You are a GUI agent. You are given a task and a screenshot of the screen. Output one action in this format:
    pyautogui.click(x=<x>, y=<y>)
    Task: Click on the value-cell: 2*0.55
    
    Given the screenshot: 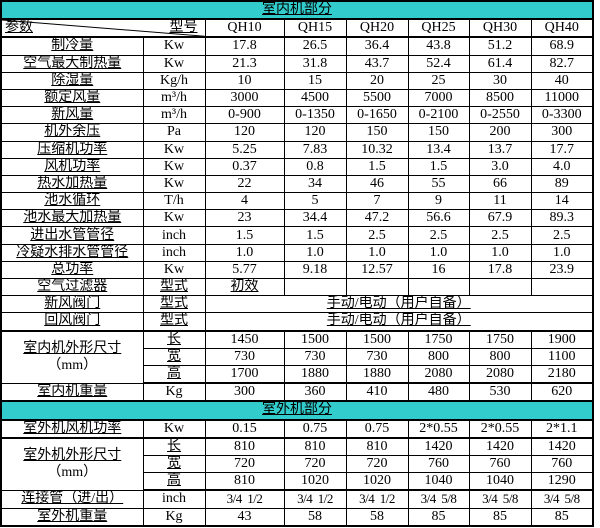 What is the action you would take?
    pyautogui.click(x=438, y=429)
    